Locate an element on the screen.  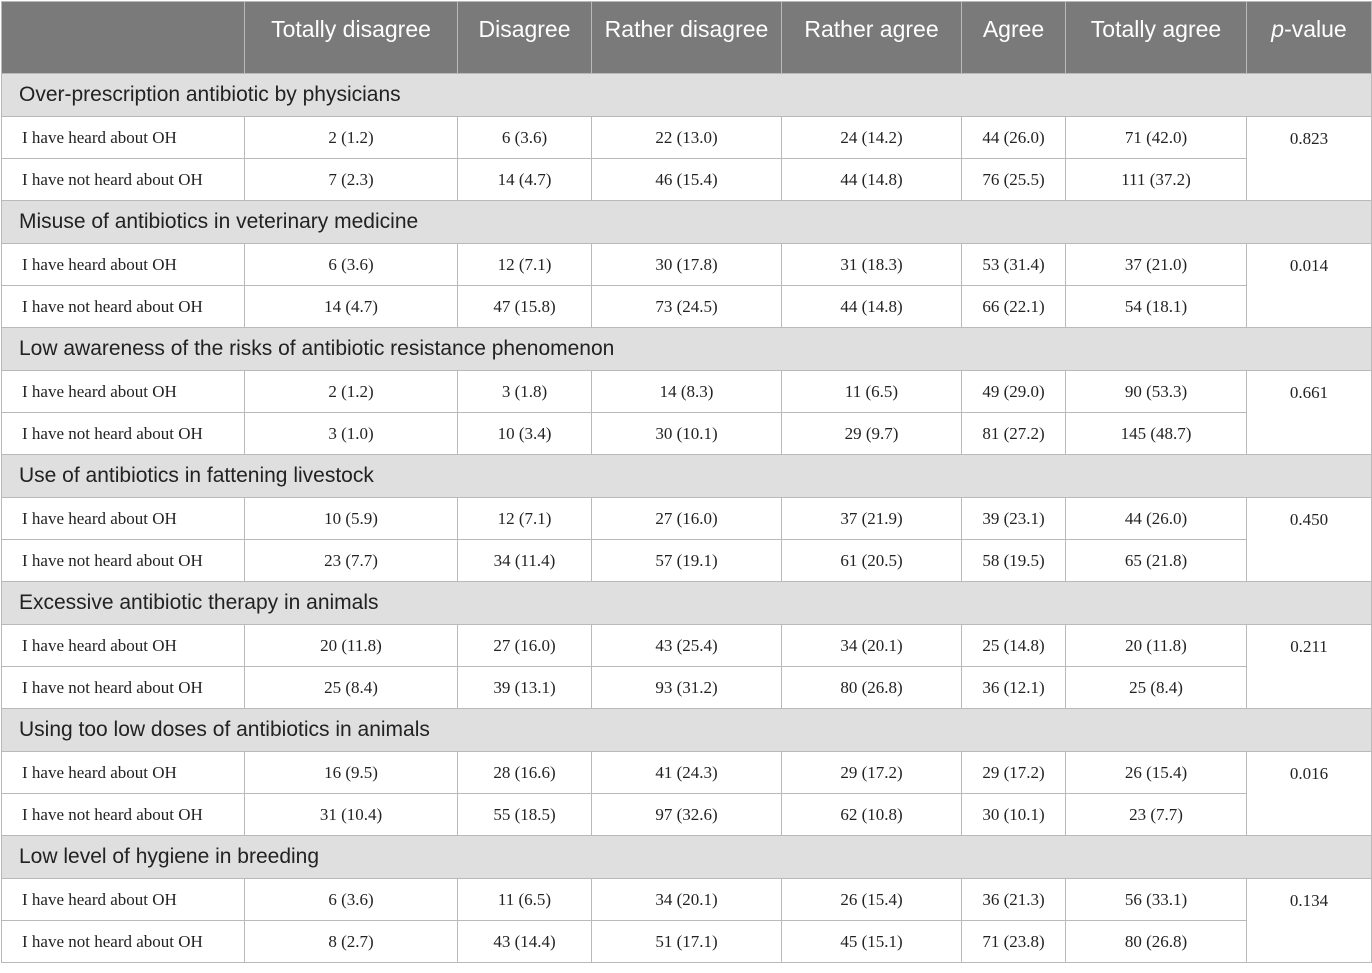
value-cell: 23 (7.7) is located at coordinates (1156, 814).